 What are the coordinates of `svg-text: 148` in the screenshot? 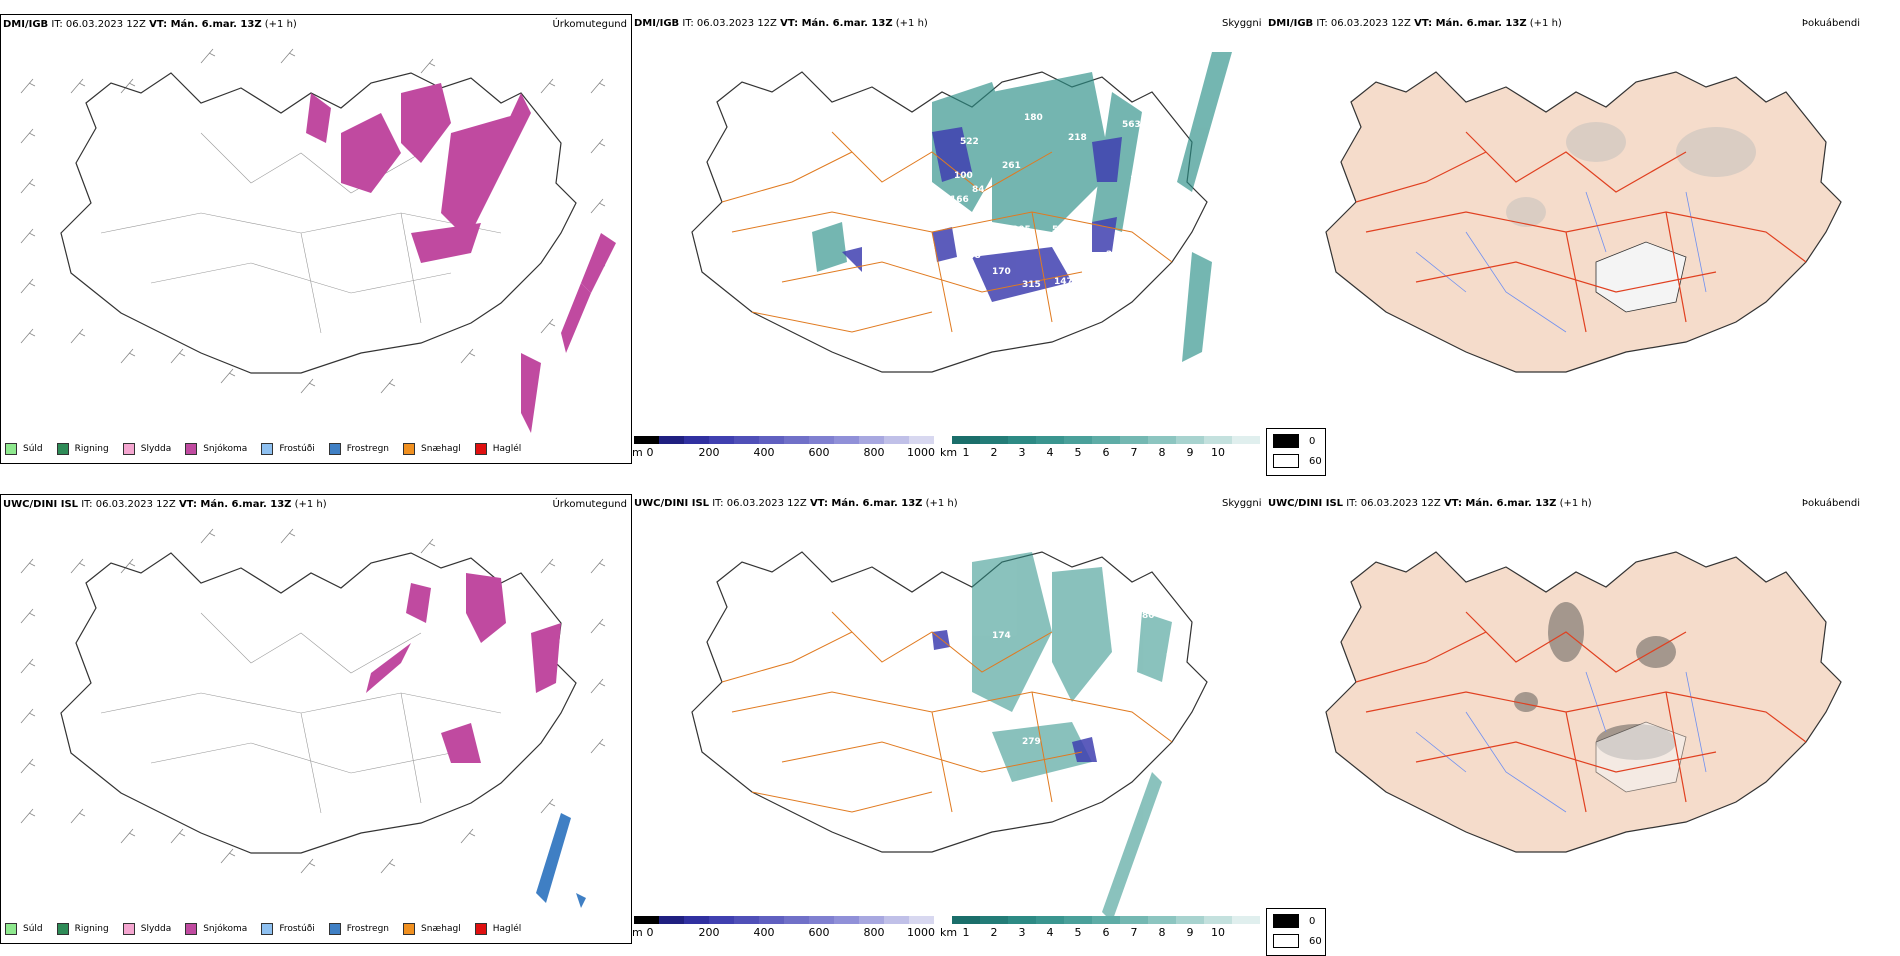 It's located at (971, 256).